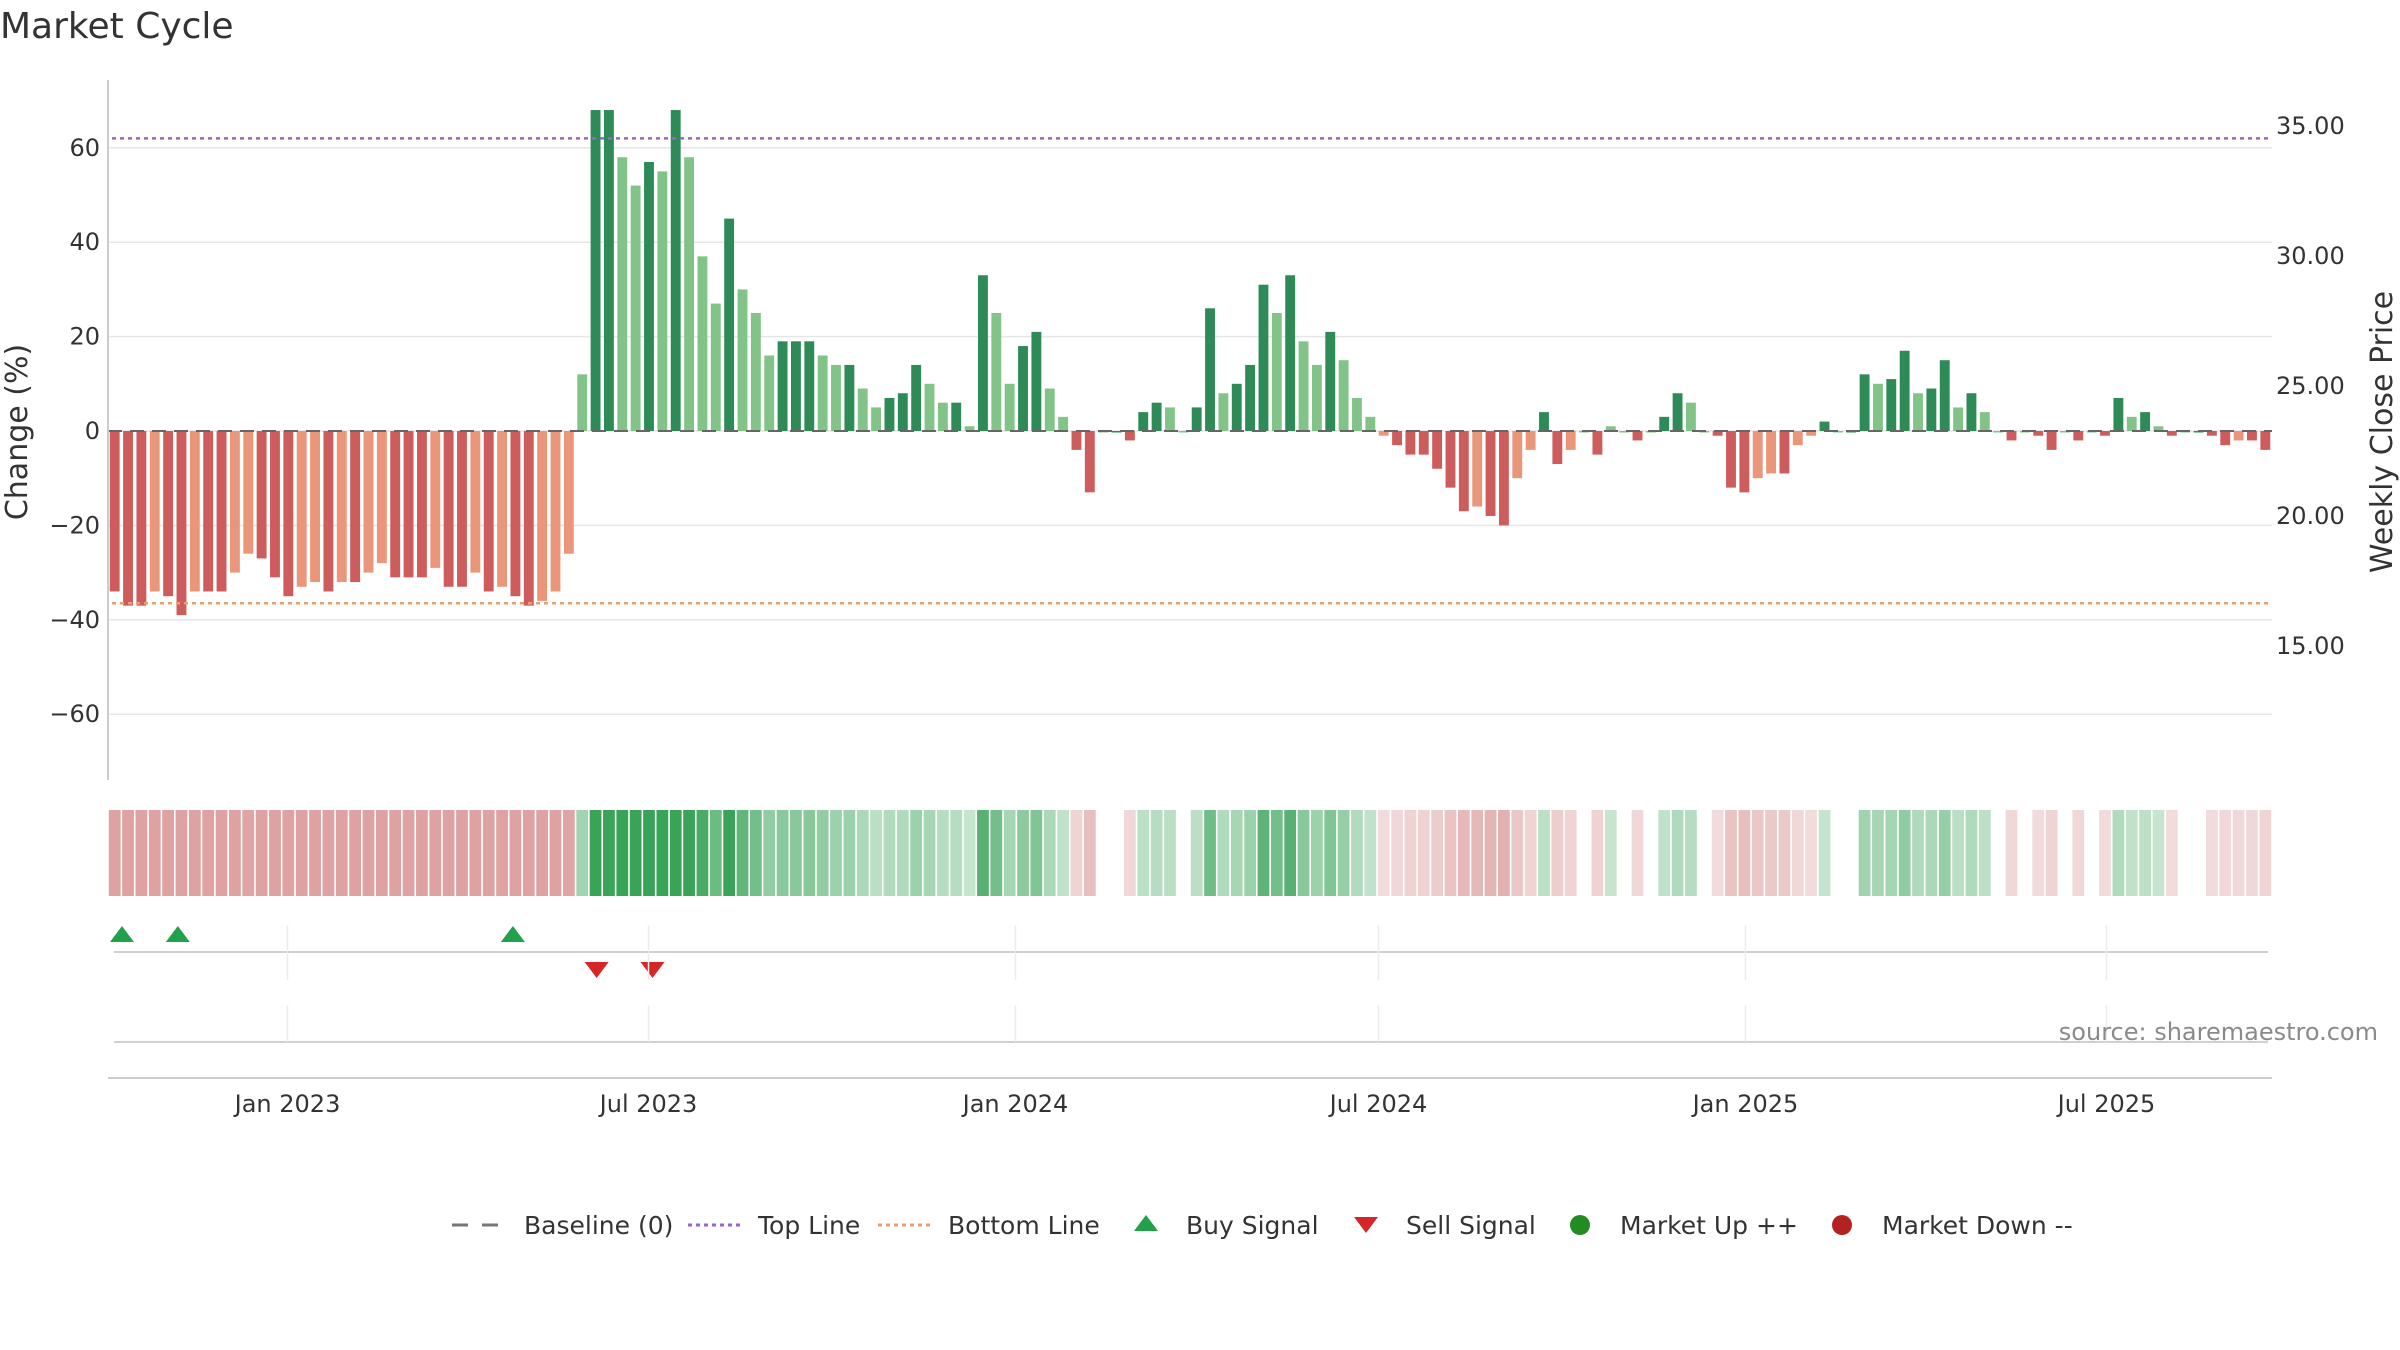 The height and width of the screenshot is (1350, 2400). What do you see at coordinates (2310, 516) in the screenshot?
I see `y-tick-label-right: 20.00` at bounding box center [2310, 516].